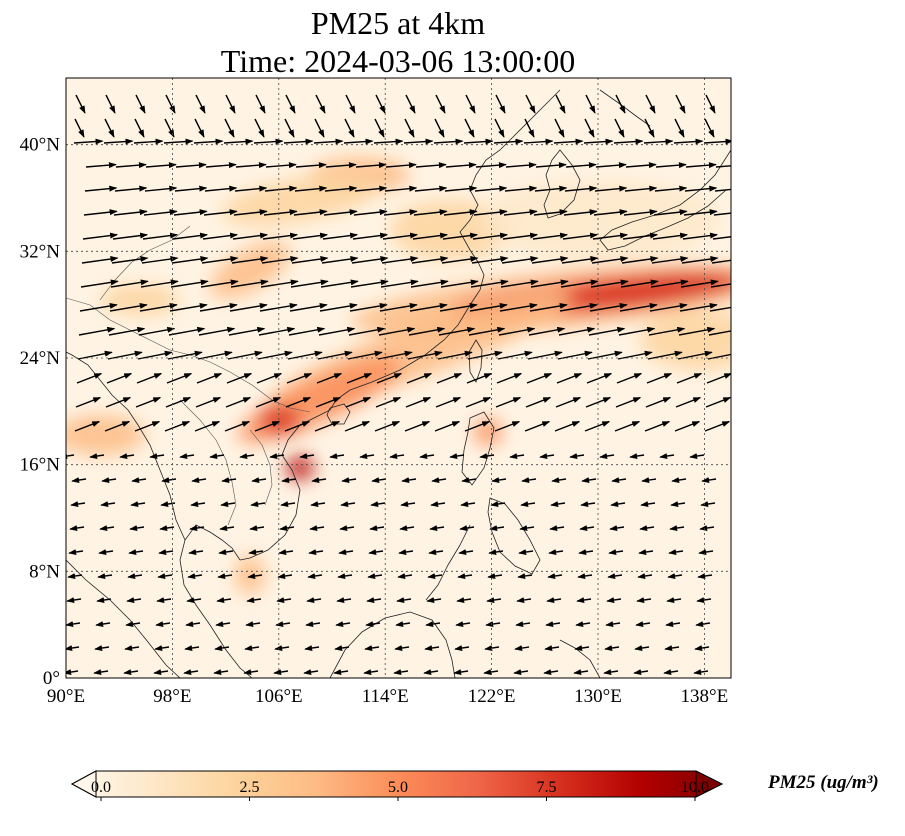  Describe the element at coordinates (387, 696) in the screenshot. I see `longitude-axis: 90°E 98°E 106°E 114°E 122°E 130°E 138°E` at that location.